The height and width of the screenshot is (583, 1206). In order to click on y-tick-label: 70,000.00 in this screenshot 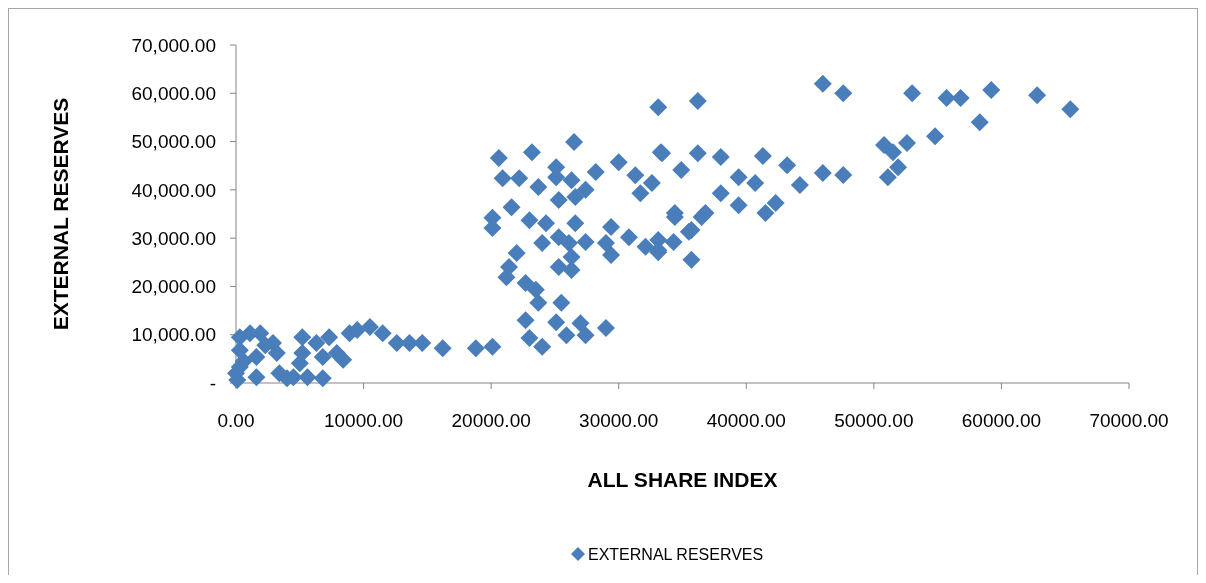, I will do `click(173, 45)`.